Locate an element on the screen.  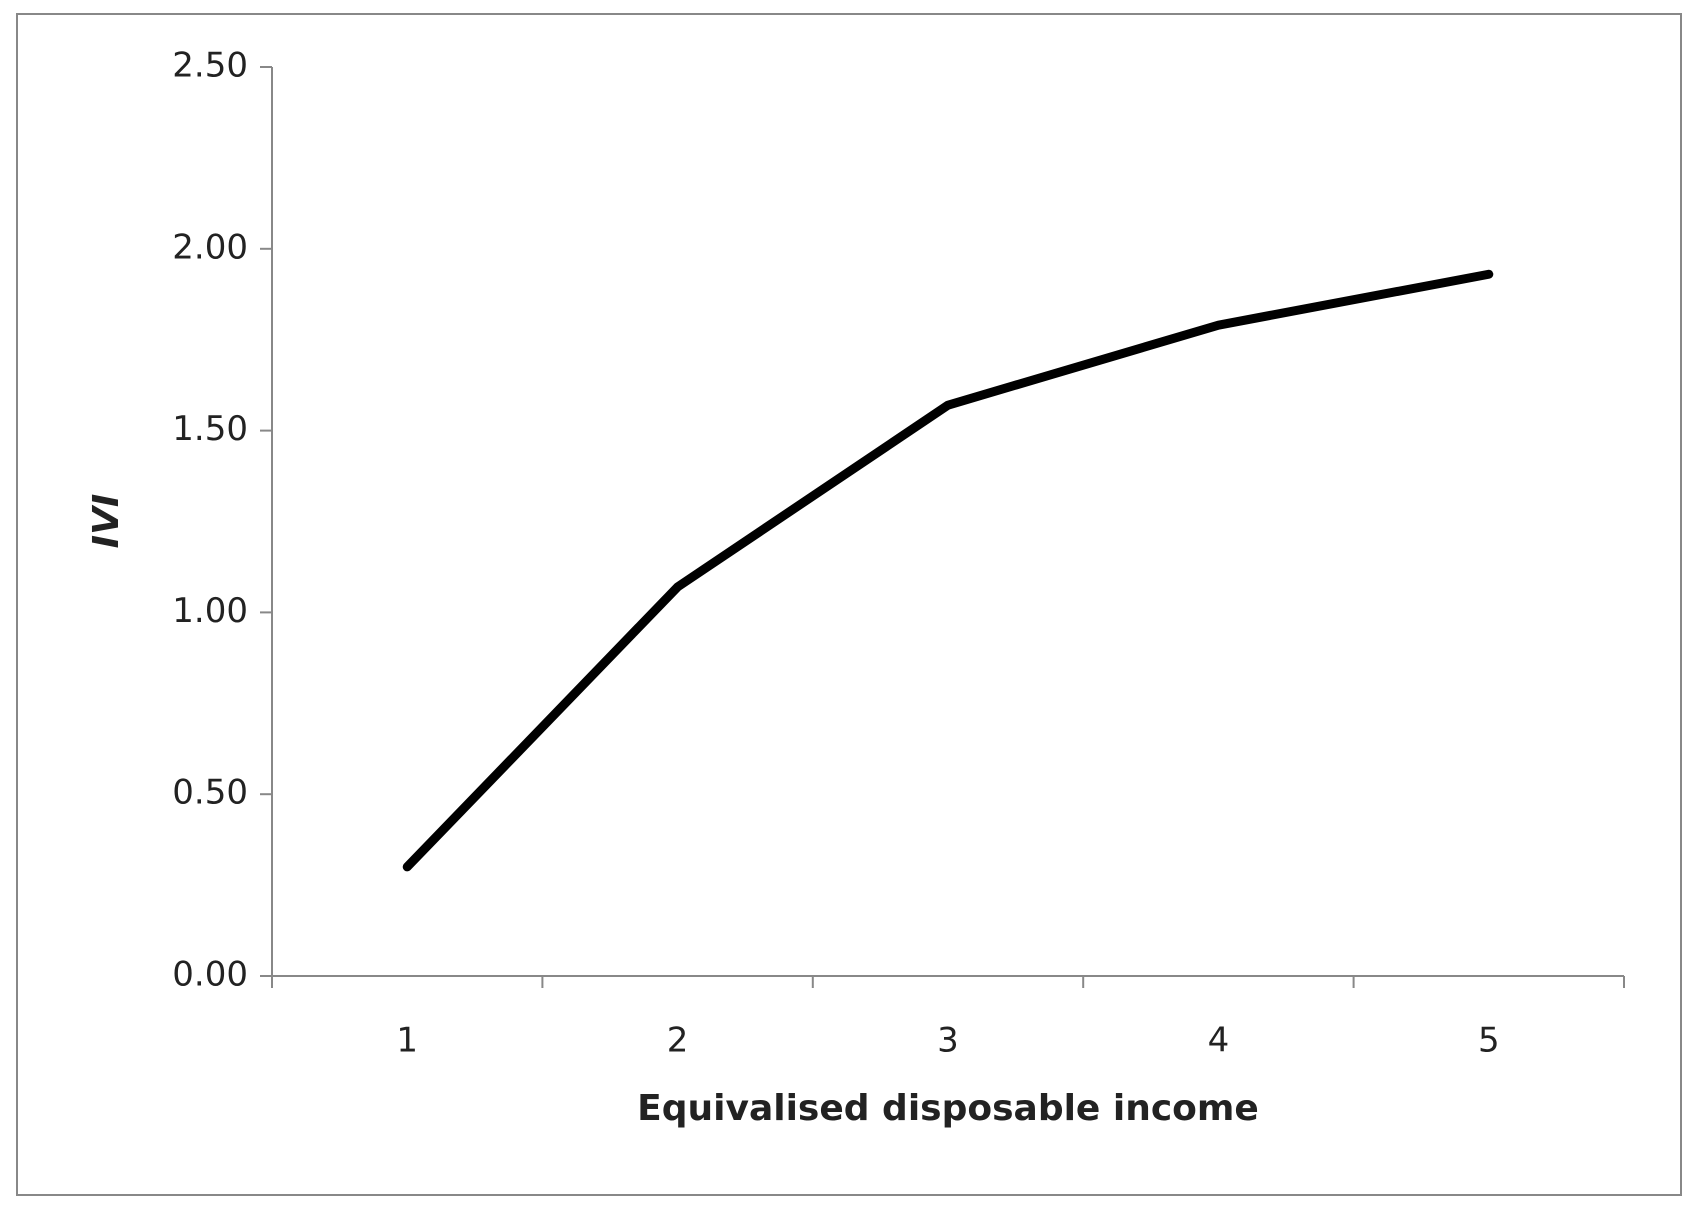
x-tick-label: 1 is located at coordinates (407, 1041).